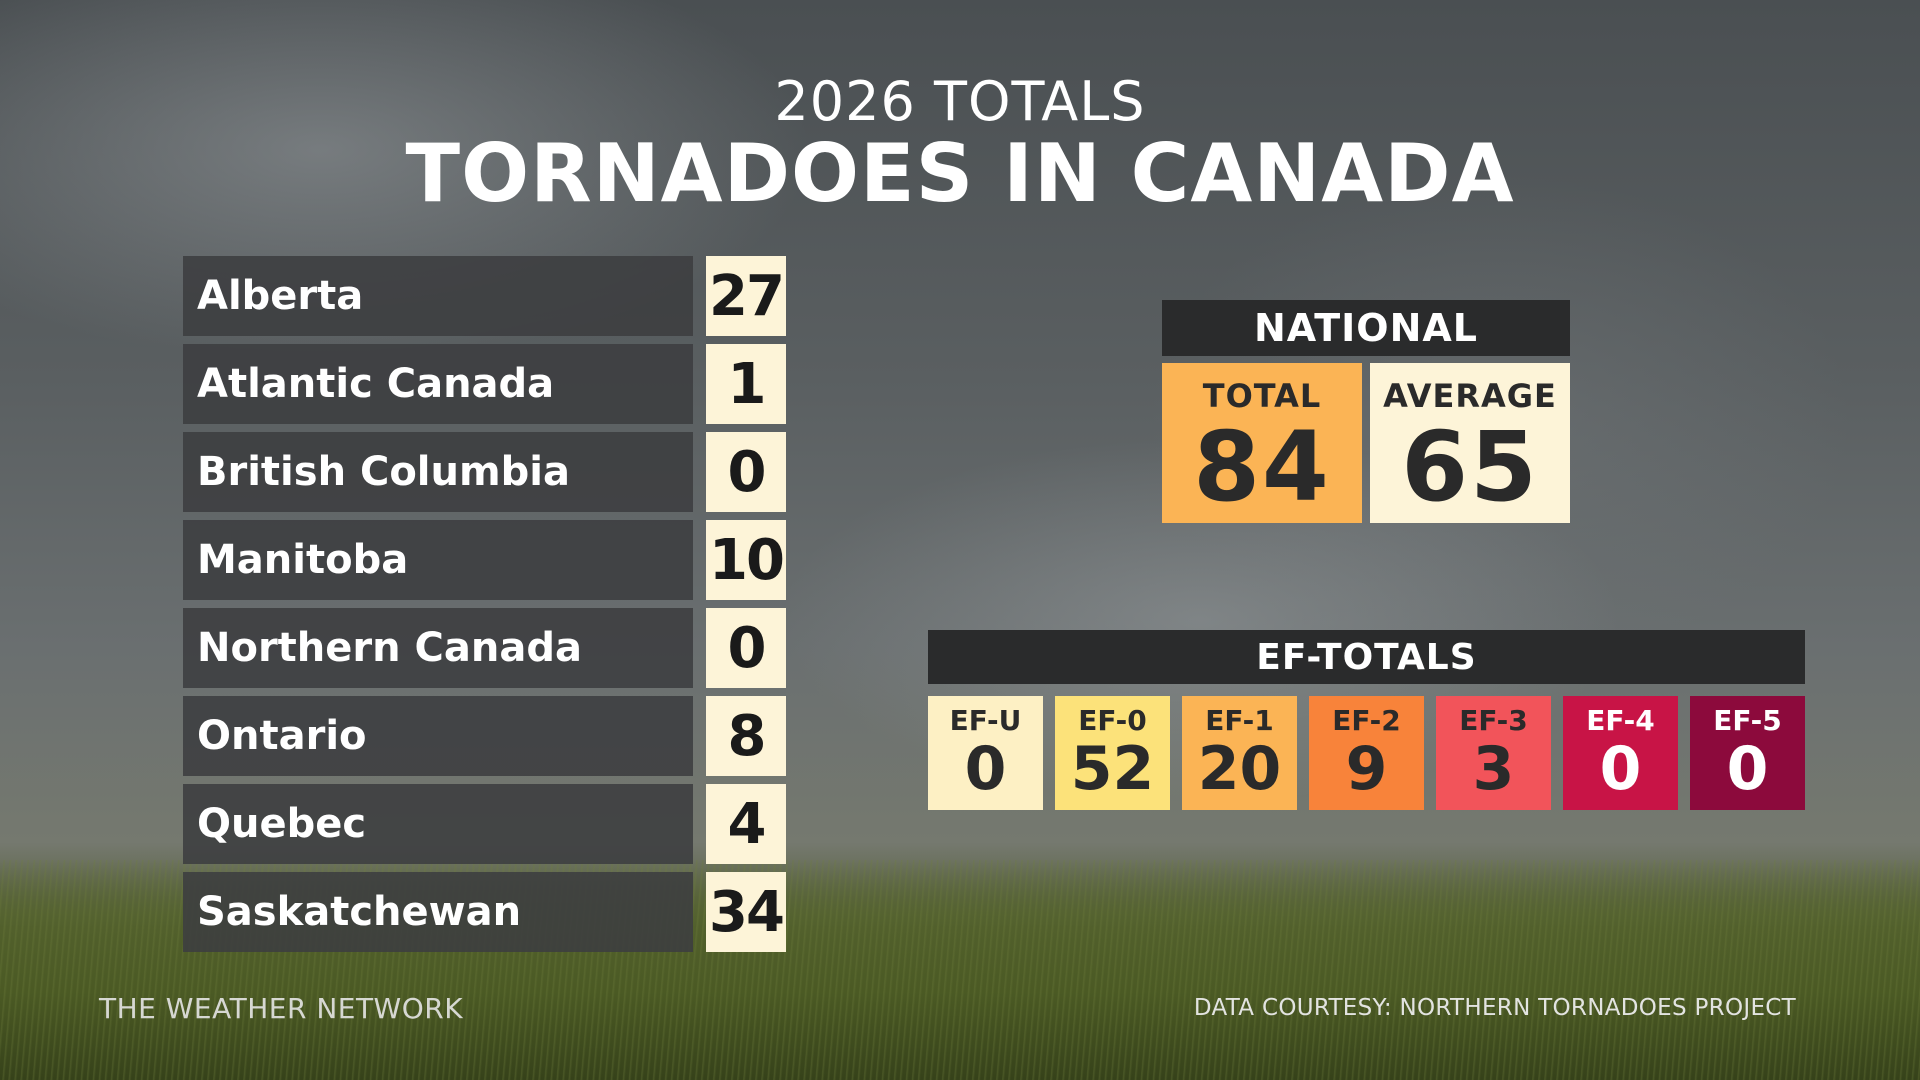 The image size is (1920, 1080). What do you see at coordinates (1366, 328) in the screenshot?
I see `national-header: NATIONAL` at bounding box center [1366, 328].